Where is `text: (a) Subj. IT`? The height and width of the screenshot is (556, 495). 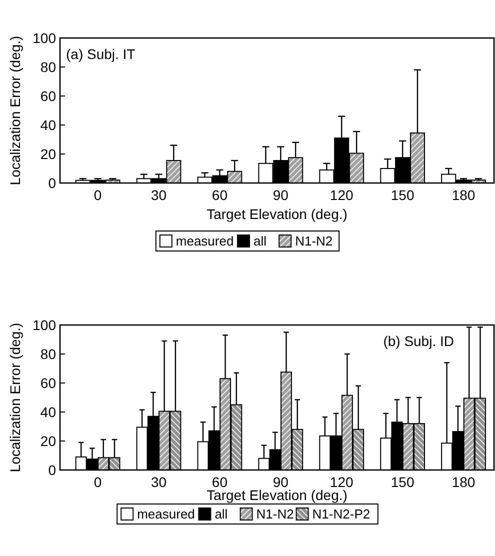 text: (a) Subj. IT is located at coordinates (101, 54).